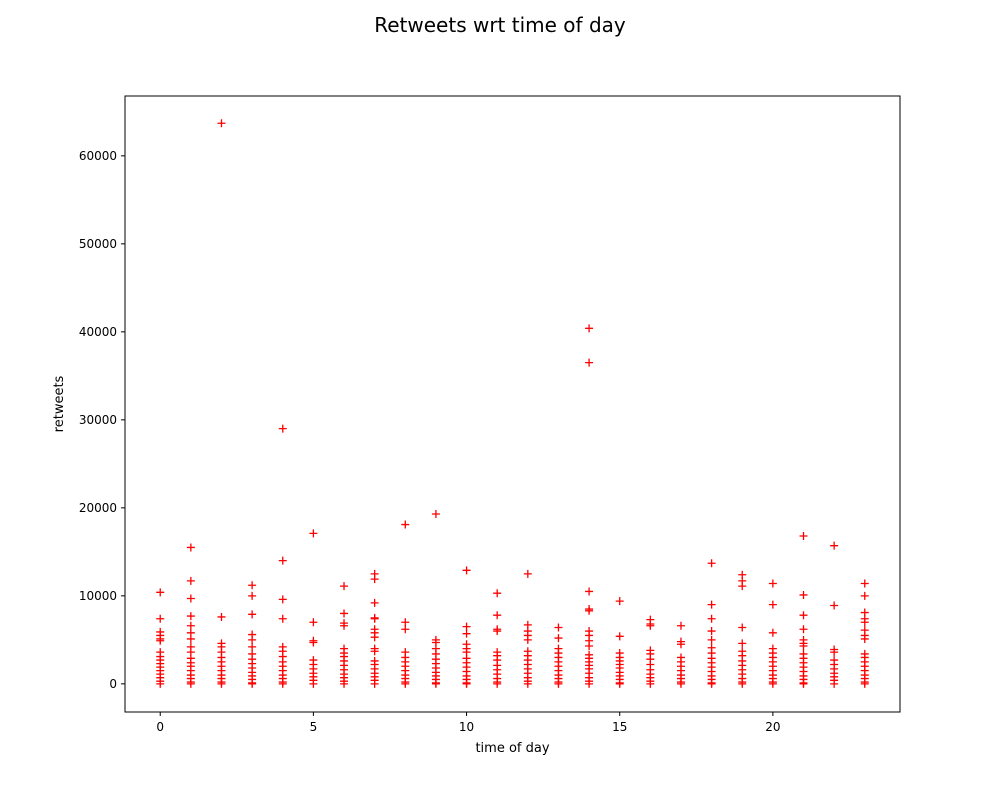 The image size is (1000, 800). I want to click on x-tick-label: 20, so click(772, 727).